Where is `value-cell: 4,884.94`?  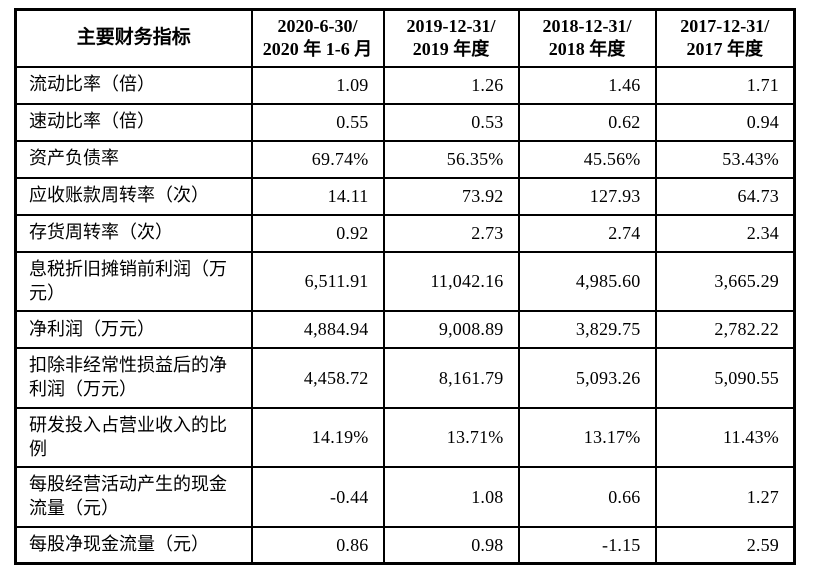 value-cell: 4,884.94 is located at coordinates (317, 330).